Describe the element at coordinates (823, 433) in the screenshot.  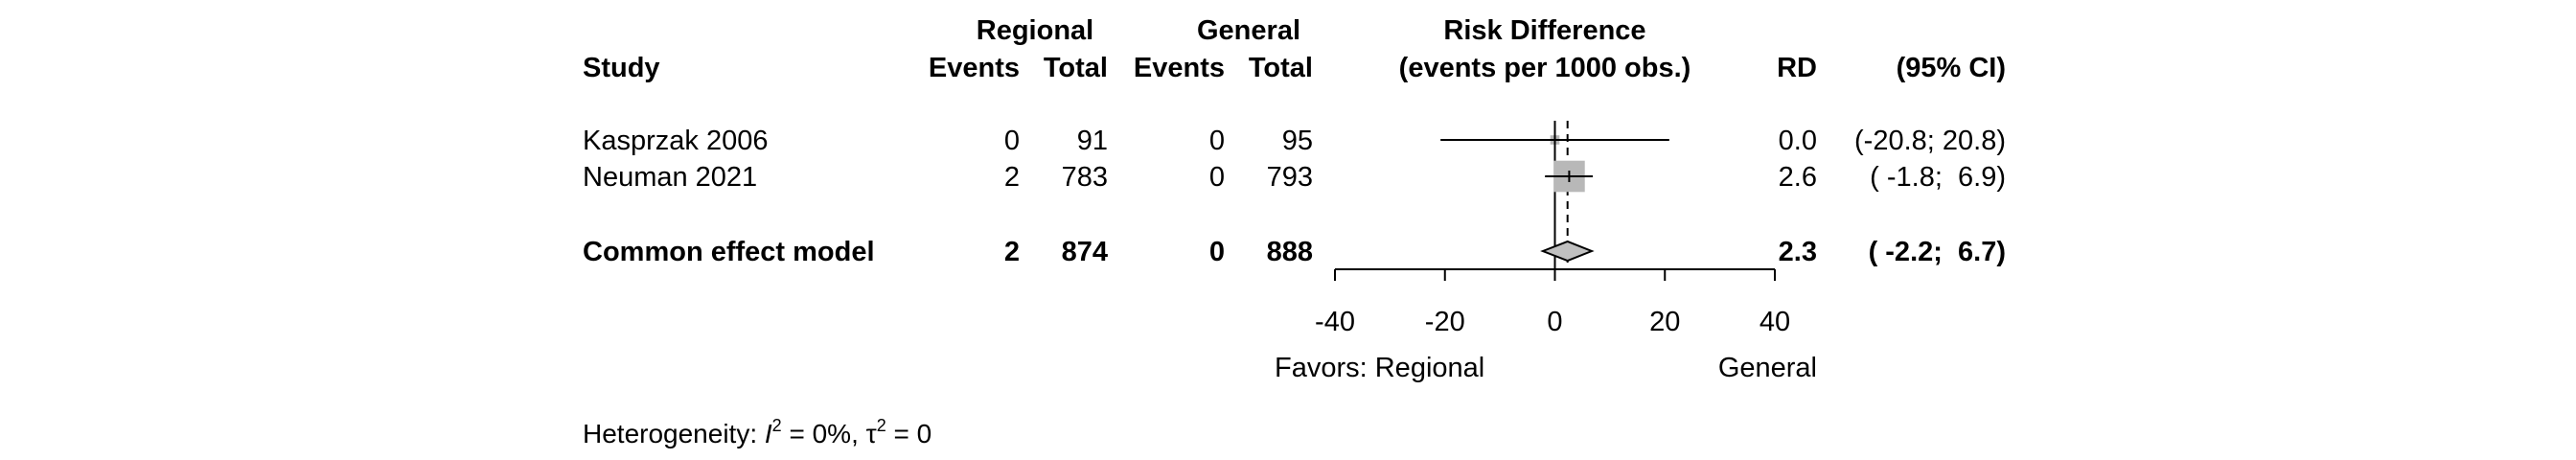
I see `i2-value: = 0%,` at that location.